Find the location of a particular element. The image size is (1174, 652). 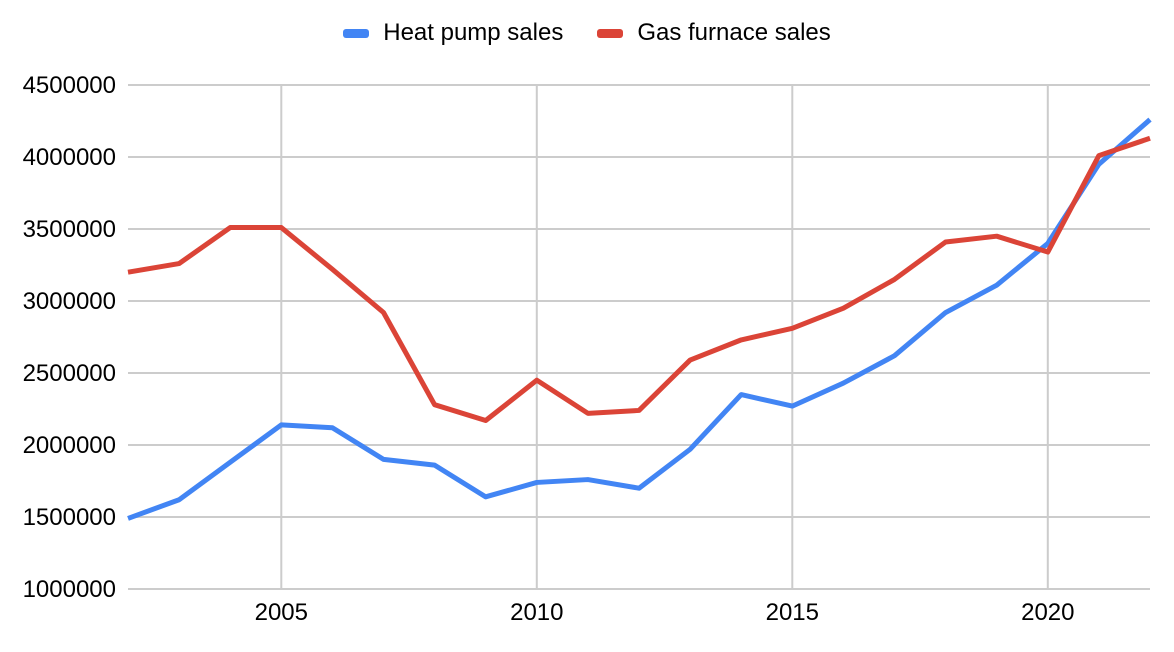

x-axis-tick-label: 2005 is located at coordinates (281, 612).